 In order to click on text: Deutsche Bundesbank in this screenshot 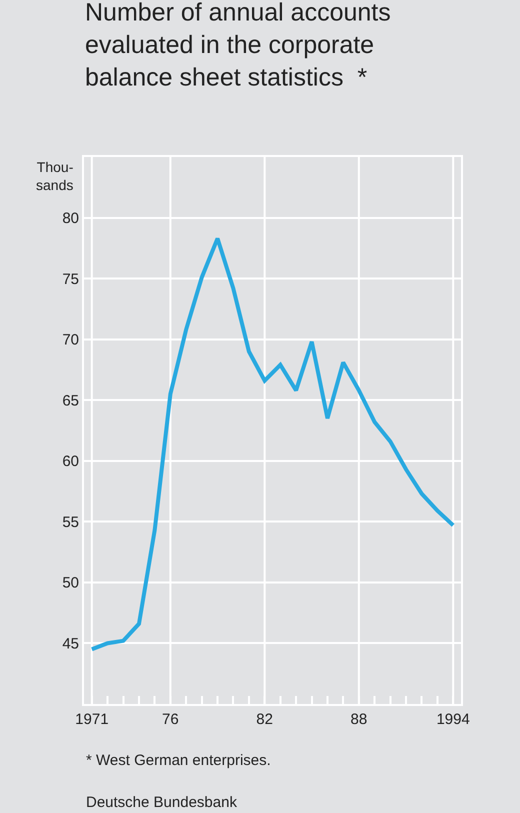, I will do `click(162, 802)`.